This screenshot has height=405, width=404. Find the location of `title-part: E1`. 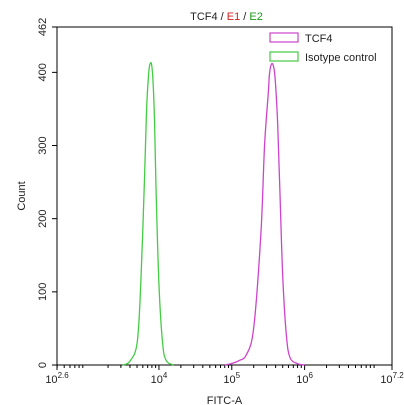

title-part: E1 is located at coordinates (233, 17).